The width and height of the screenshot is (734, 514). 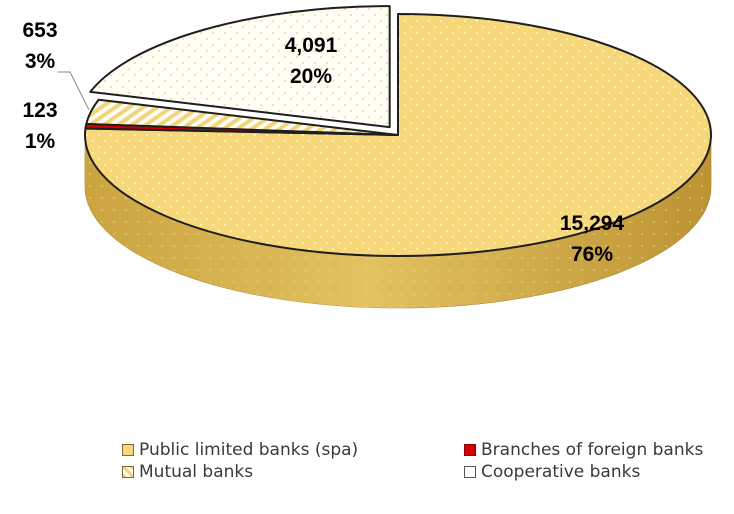 I want to click on data-label-value-3: 4,091, so click(x=311, y=45).